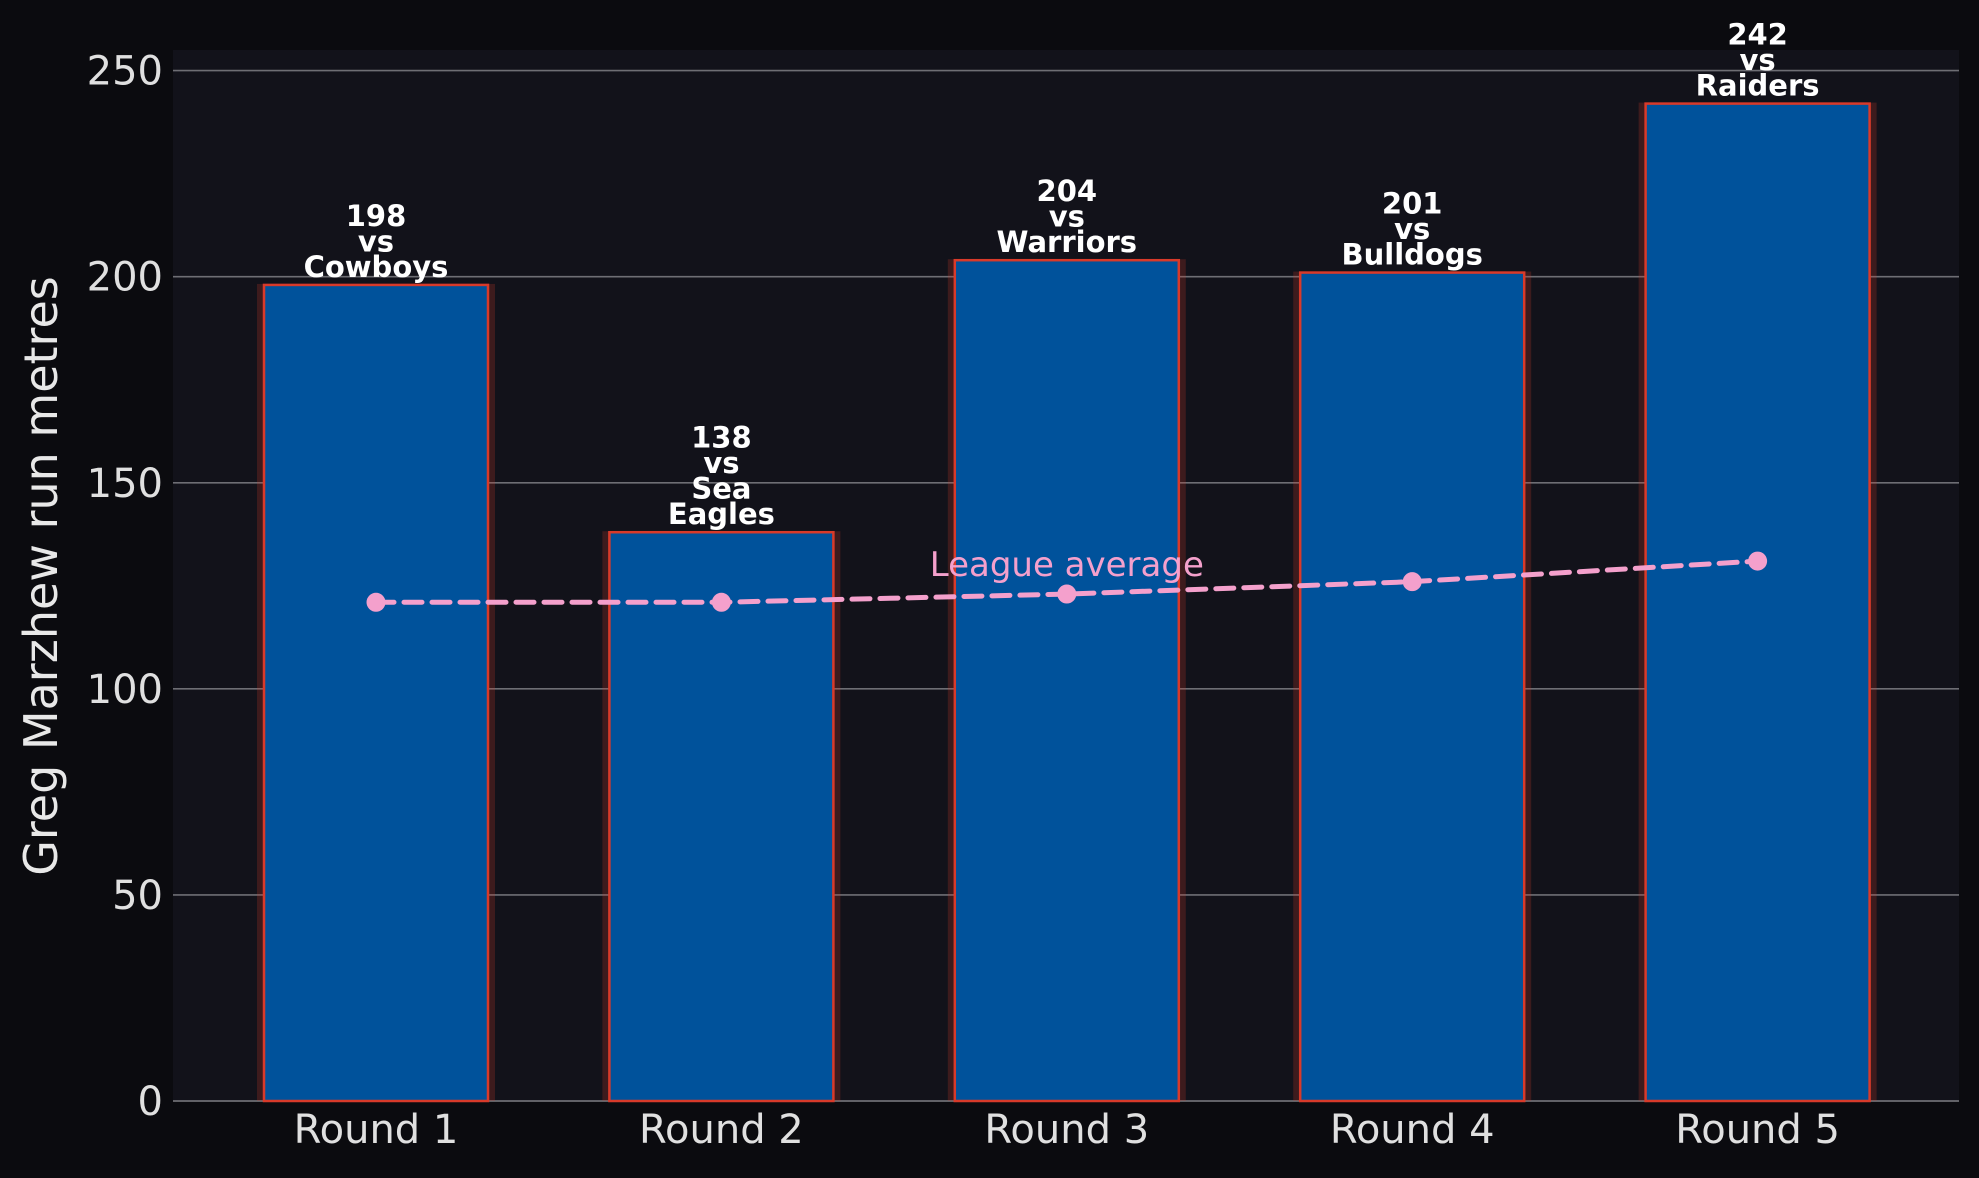 This screenshot has width=1979, height=1178. I want to click on y-axis-title: Greg Marzhew run metres, so click(41, 575).